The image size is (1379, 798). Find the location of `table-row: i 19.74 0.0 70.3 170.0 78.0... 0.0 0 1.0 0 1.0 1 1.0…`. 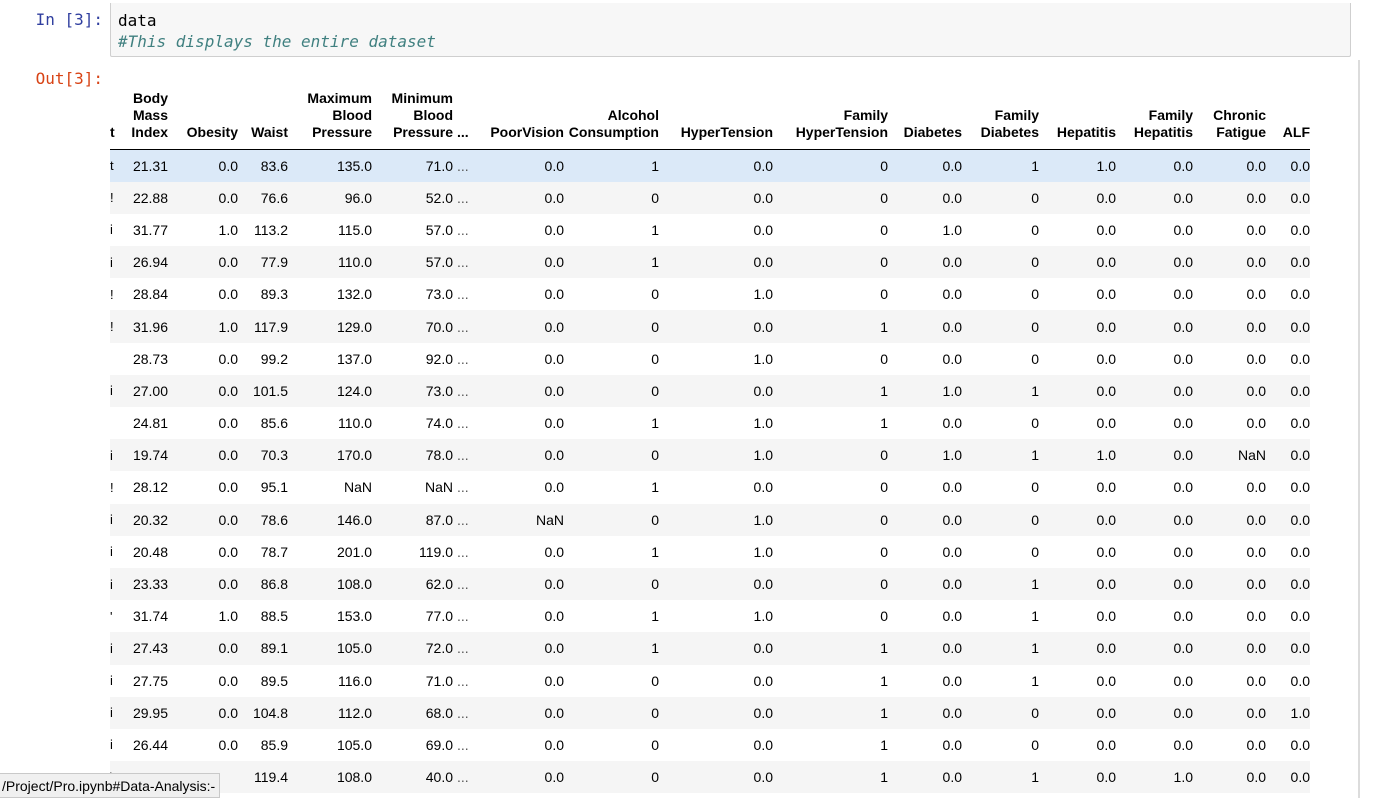

table-row: i 19.74 0.0 70.3 170.0 78.0... 0.0 0 1.0 0 1.0 1 1.0… is located at coordinates (710, 455).